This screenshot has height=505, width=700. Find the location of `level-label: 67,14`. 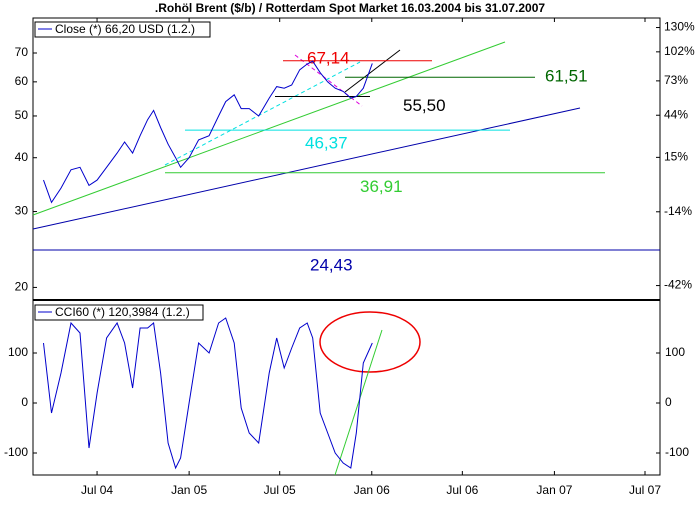

level-label: 67,14 is located at coordinates (328, 57).